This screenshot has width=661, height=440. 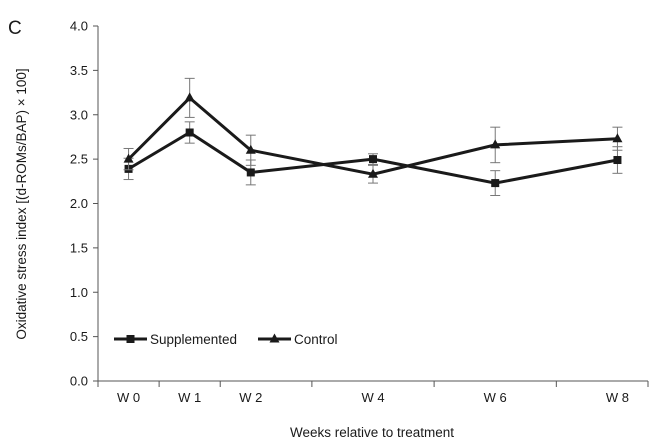 I want to click on x-tick-label: W 1, so click(x=189, y=397).